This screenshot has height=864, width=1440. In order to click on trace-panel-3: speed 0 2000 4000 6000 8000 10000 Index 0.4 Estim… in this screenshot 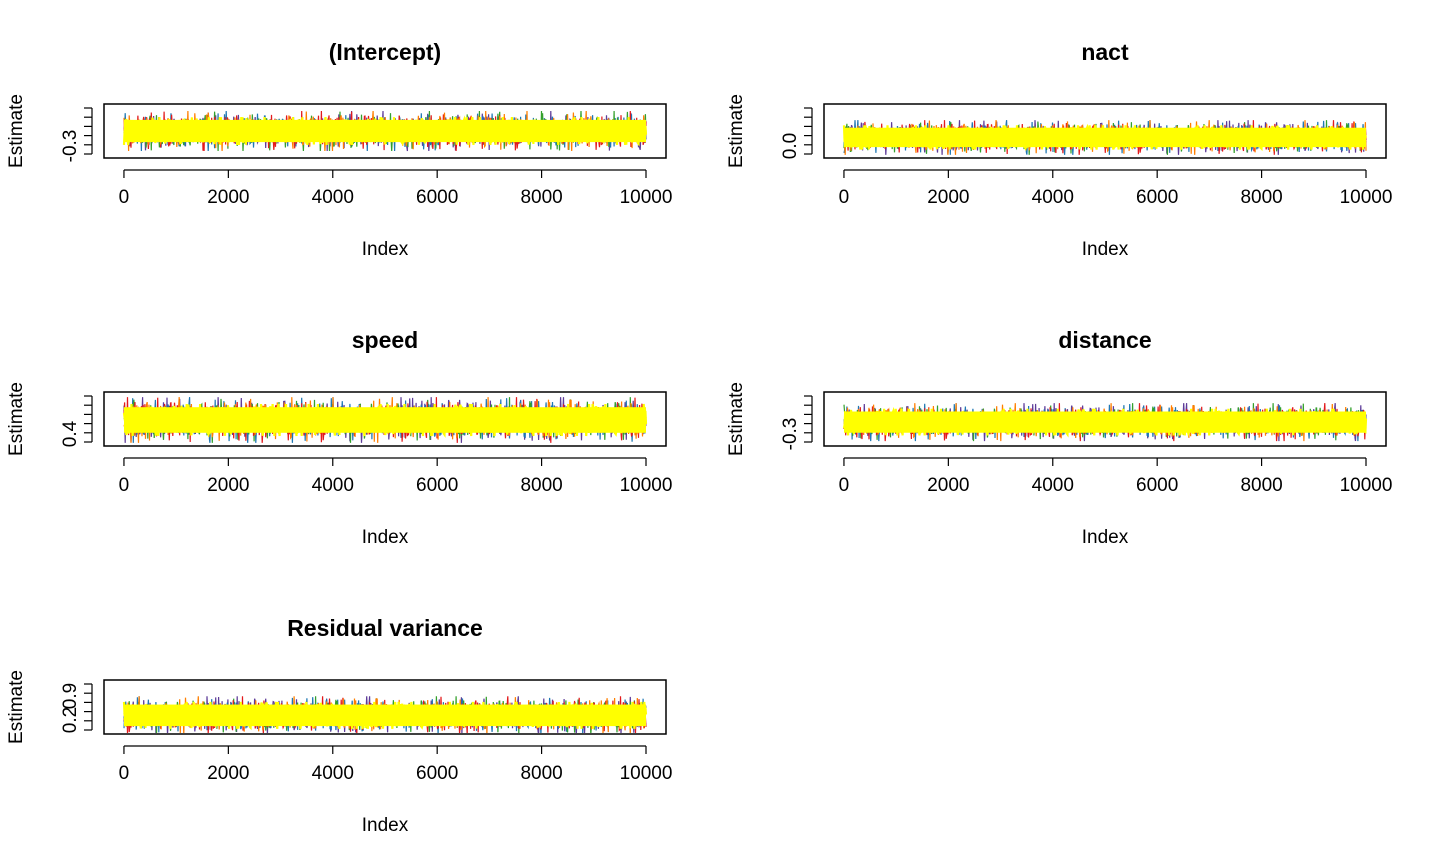, I will do `click(339, 437)`.